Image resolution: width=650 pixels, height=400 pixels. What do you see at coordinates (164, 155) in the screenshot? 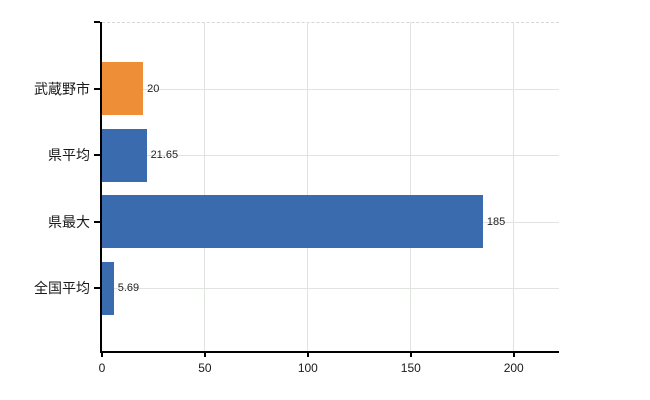
I see `bar-value-label: 21.65` at bounding box center [164, 155].